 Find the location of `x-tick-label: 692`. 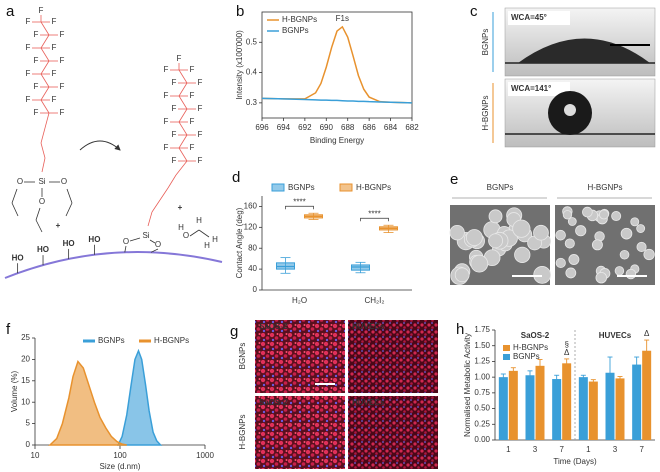

x-tick-label: 692 is located at coordinates (305, 127).